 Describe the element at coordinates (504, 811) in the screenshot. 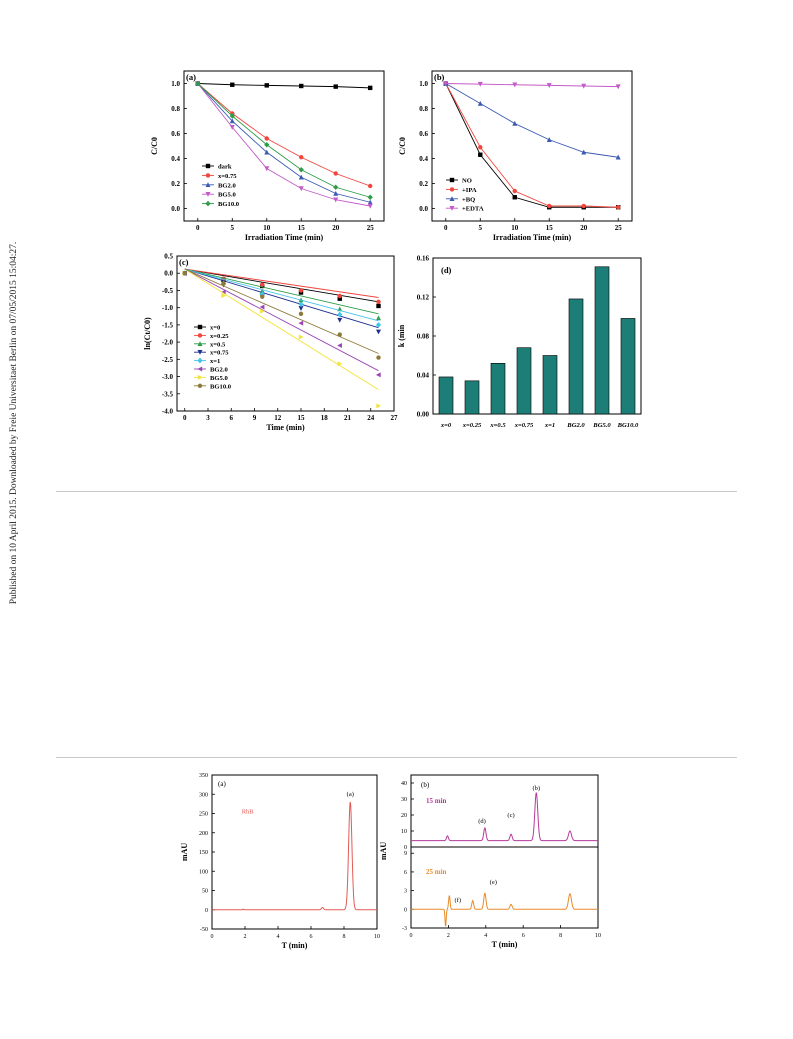

I see `subplot-frame` at that location.